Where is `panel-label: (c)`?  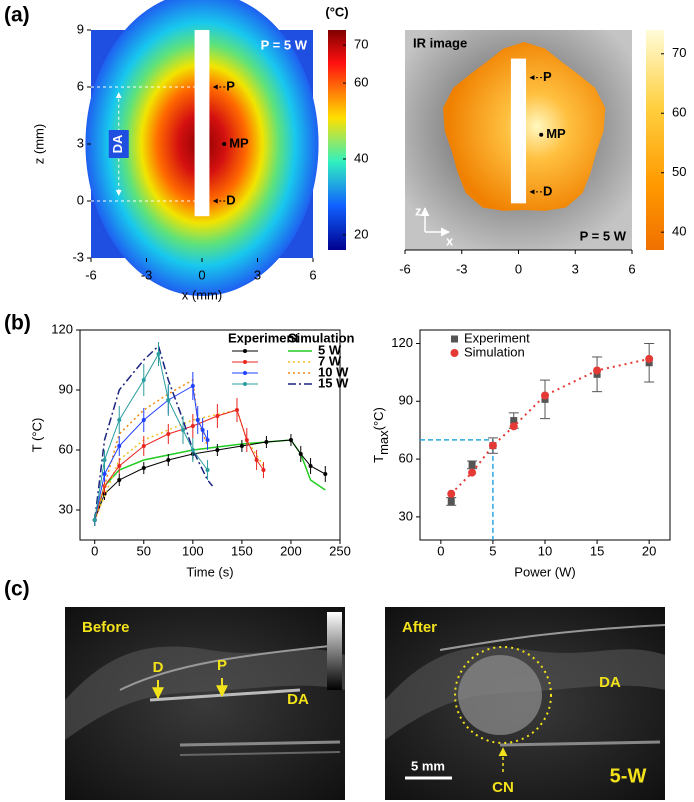 panel-label: (c) is located at coordinates (17, 589).